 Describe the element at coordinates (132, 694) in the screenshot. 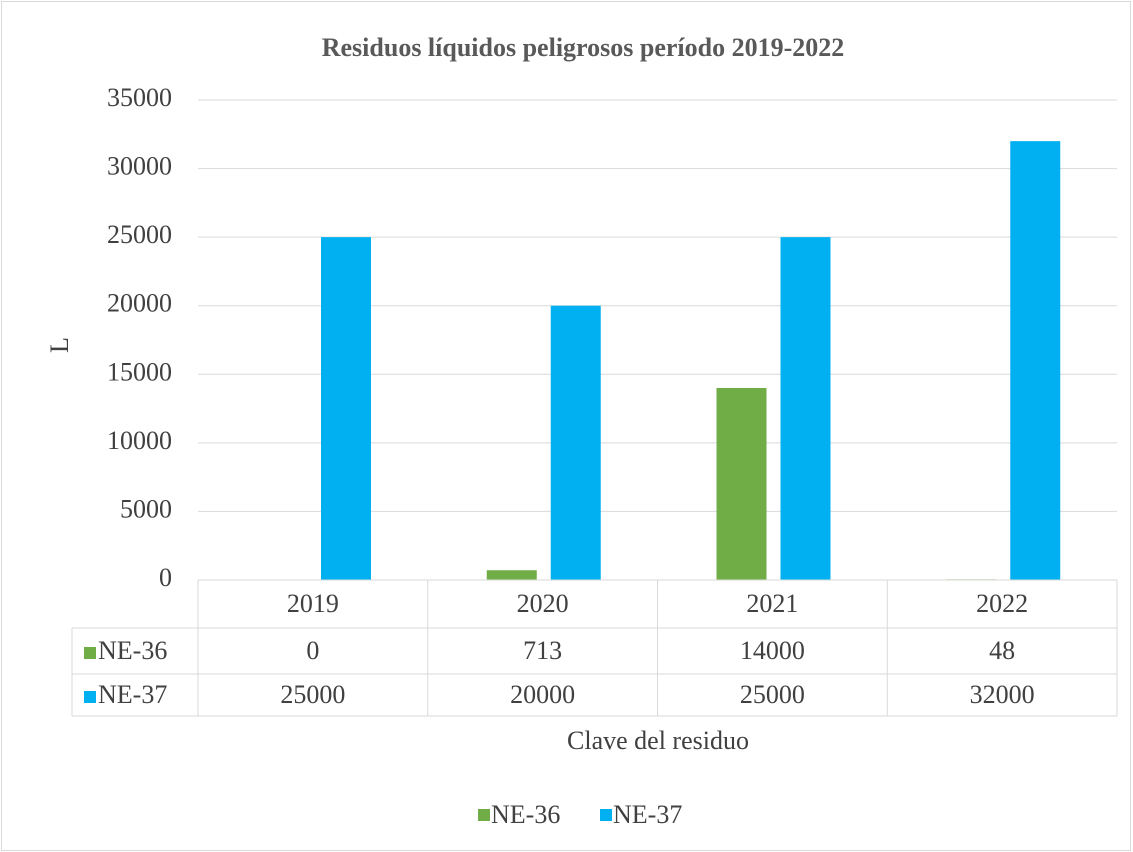

I see `table-series-name: NE-37` at that location.